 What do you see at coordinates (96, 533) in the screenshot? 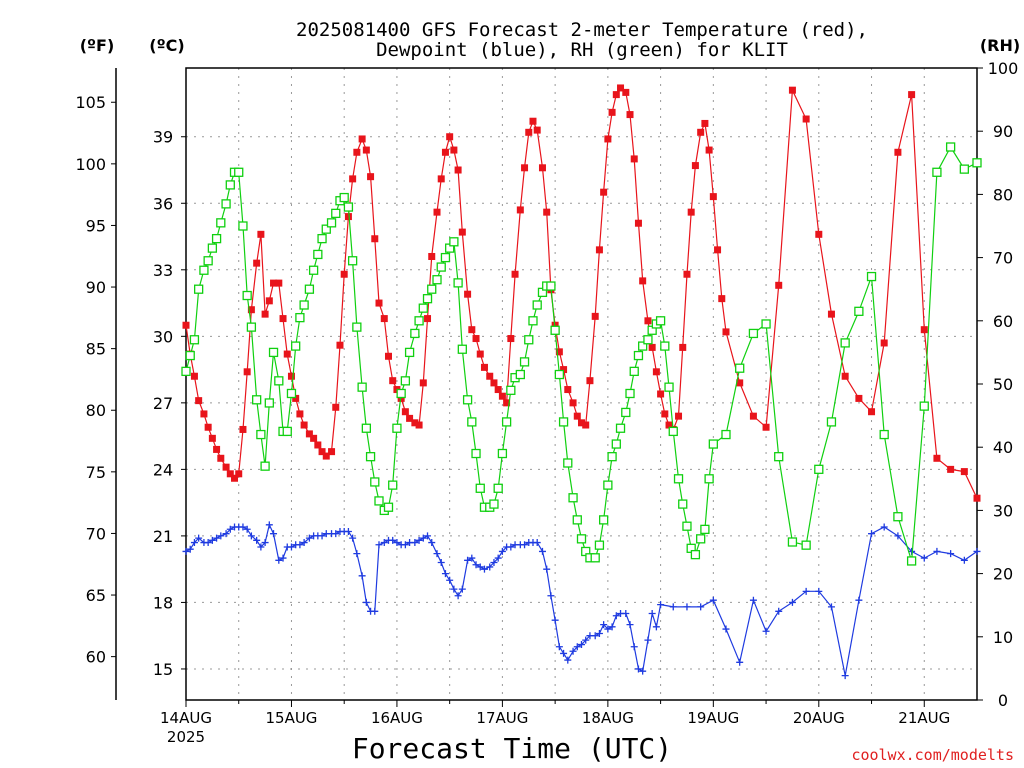
I see `fahrenheit-tick-label: 70` at bounding box center [96, 533].